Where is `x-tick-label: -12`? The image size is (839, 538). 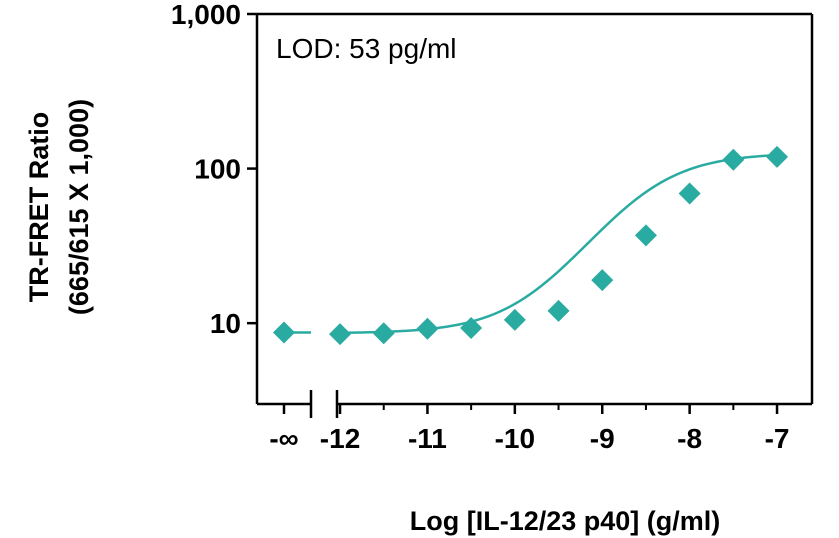 x-tick-label: -12 is located at coordinates (340, 438).